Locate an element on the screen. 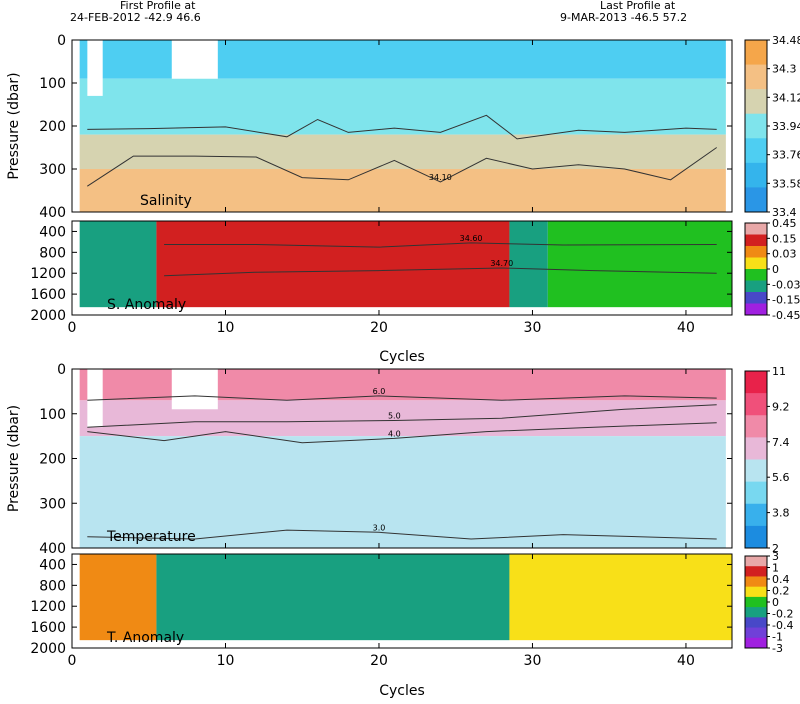 The height and width of the screenshot is (704, 800). x-tick-label: 30 is located at coordinates (533, 661).